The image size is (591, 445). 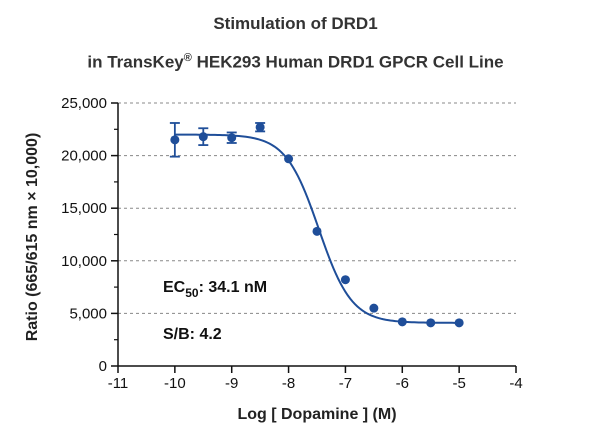 What do you see at coordinates (231, 383) in the screenshot?
I see `x-tick-label: -9` at bounding box center [231, 383].